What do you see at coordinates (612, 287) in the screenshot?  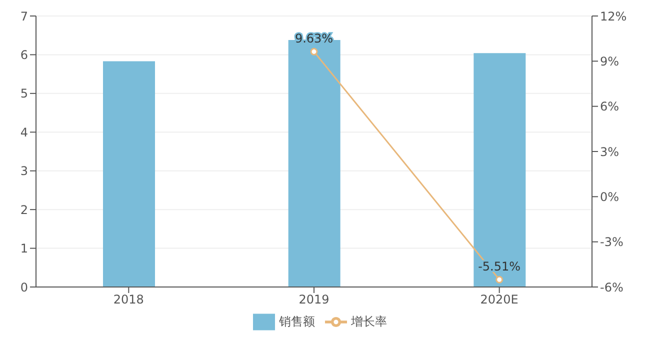 I see `y2-tick-label: -6%` at bounding box center [612, 287].